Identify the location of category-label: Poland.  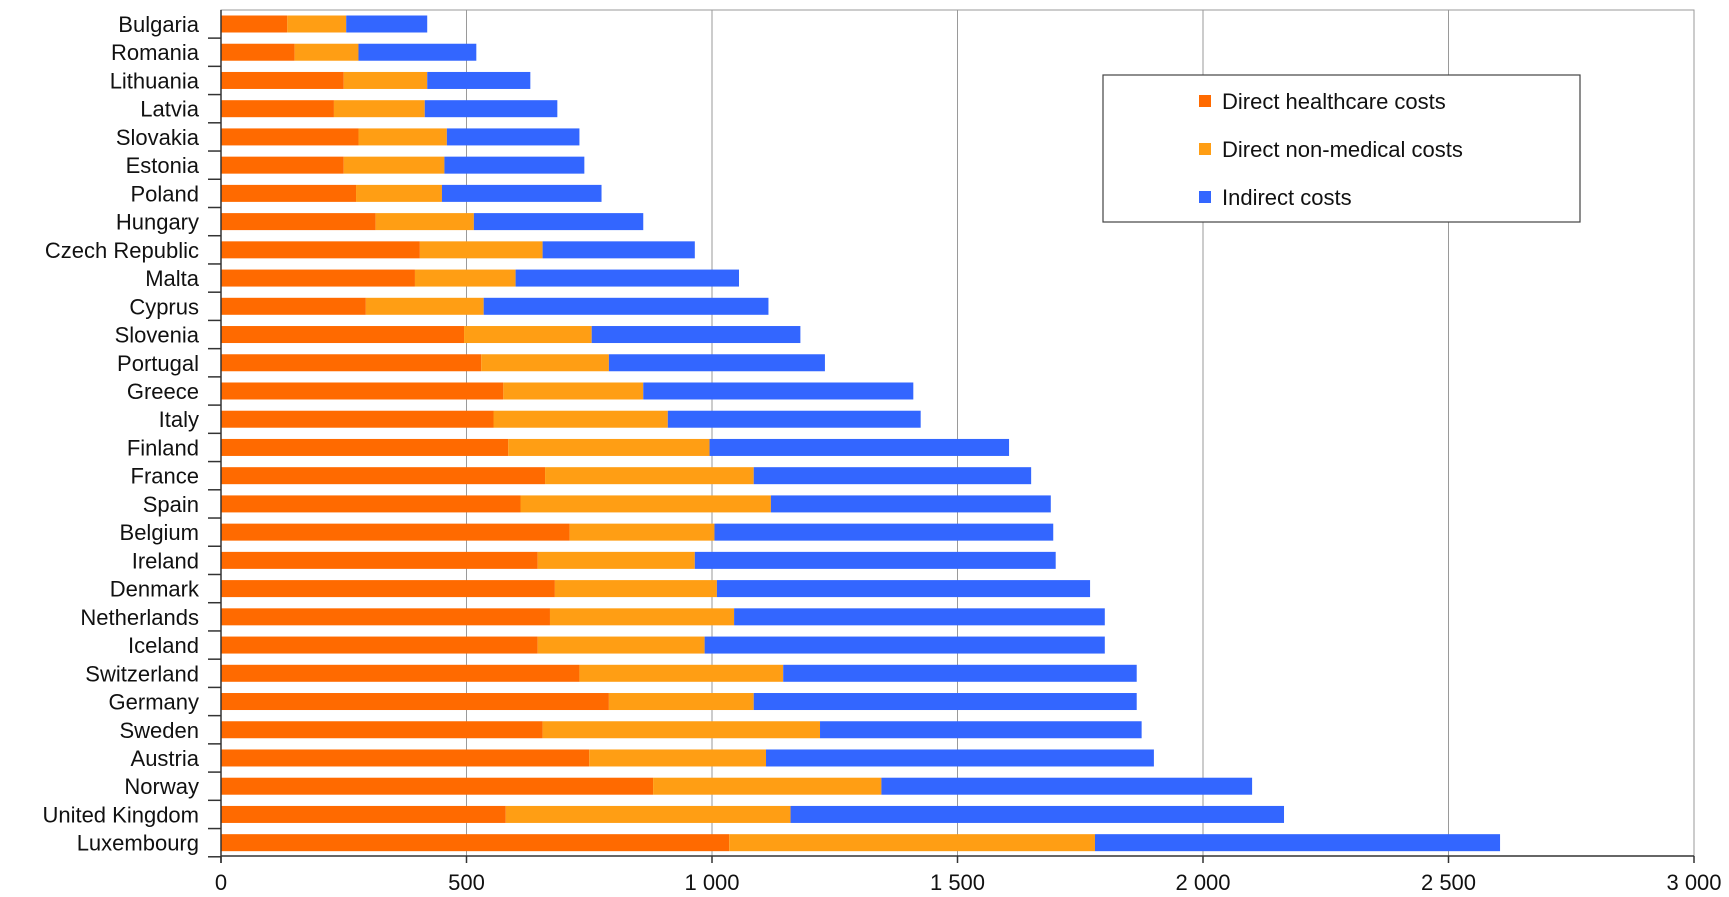
(164, 193).